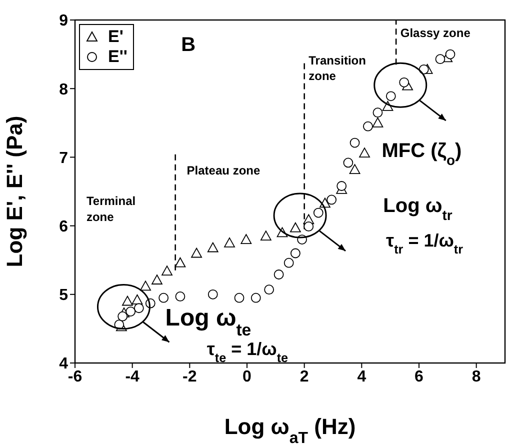  Describe the element at coordinates (63, 227) in the screenshot. I see `y-tick-label: 6` at that location.